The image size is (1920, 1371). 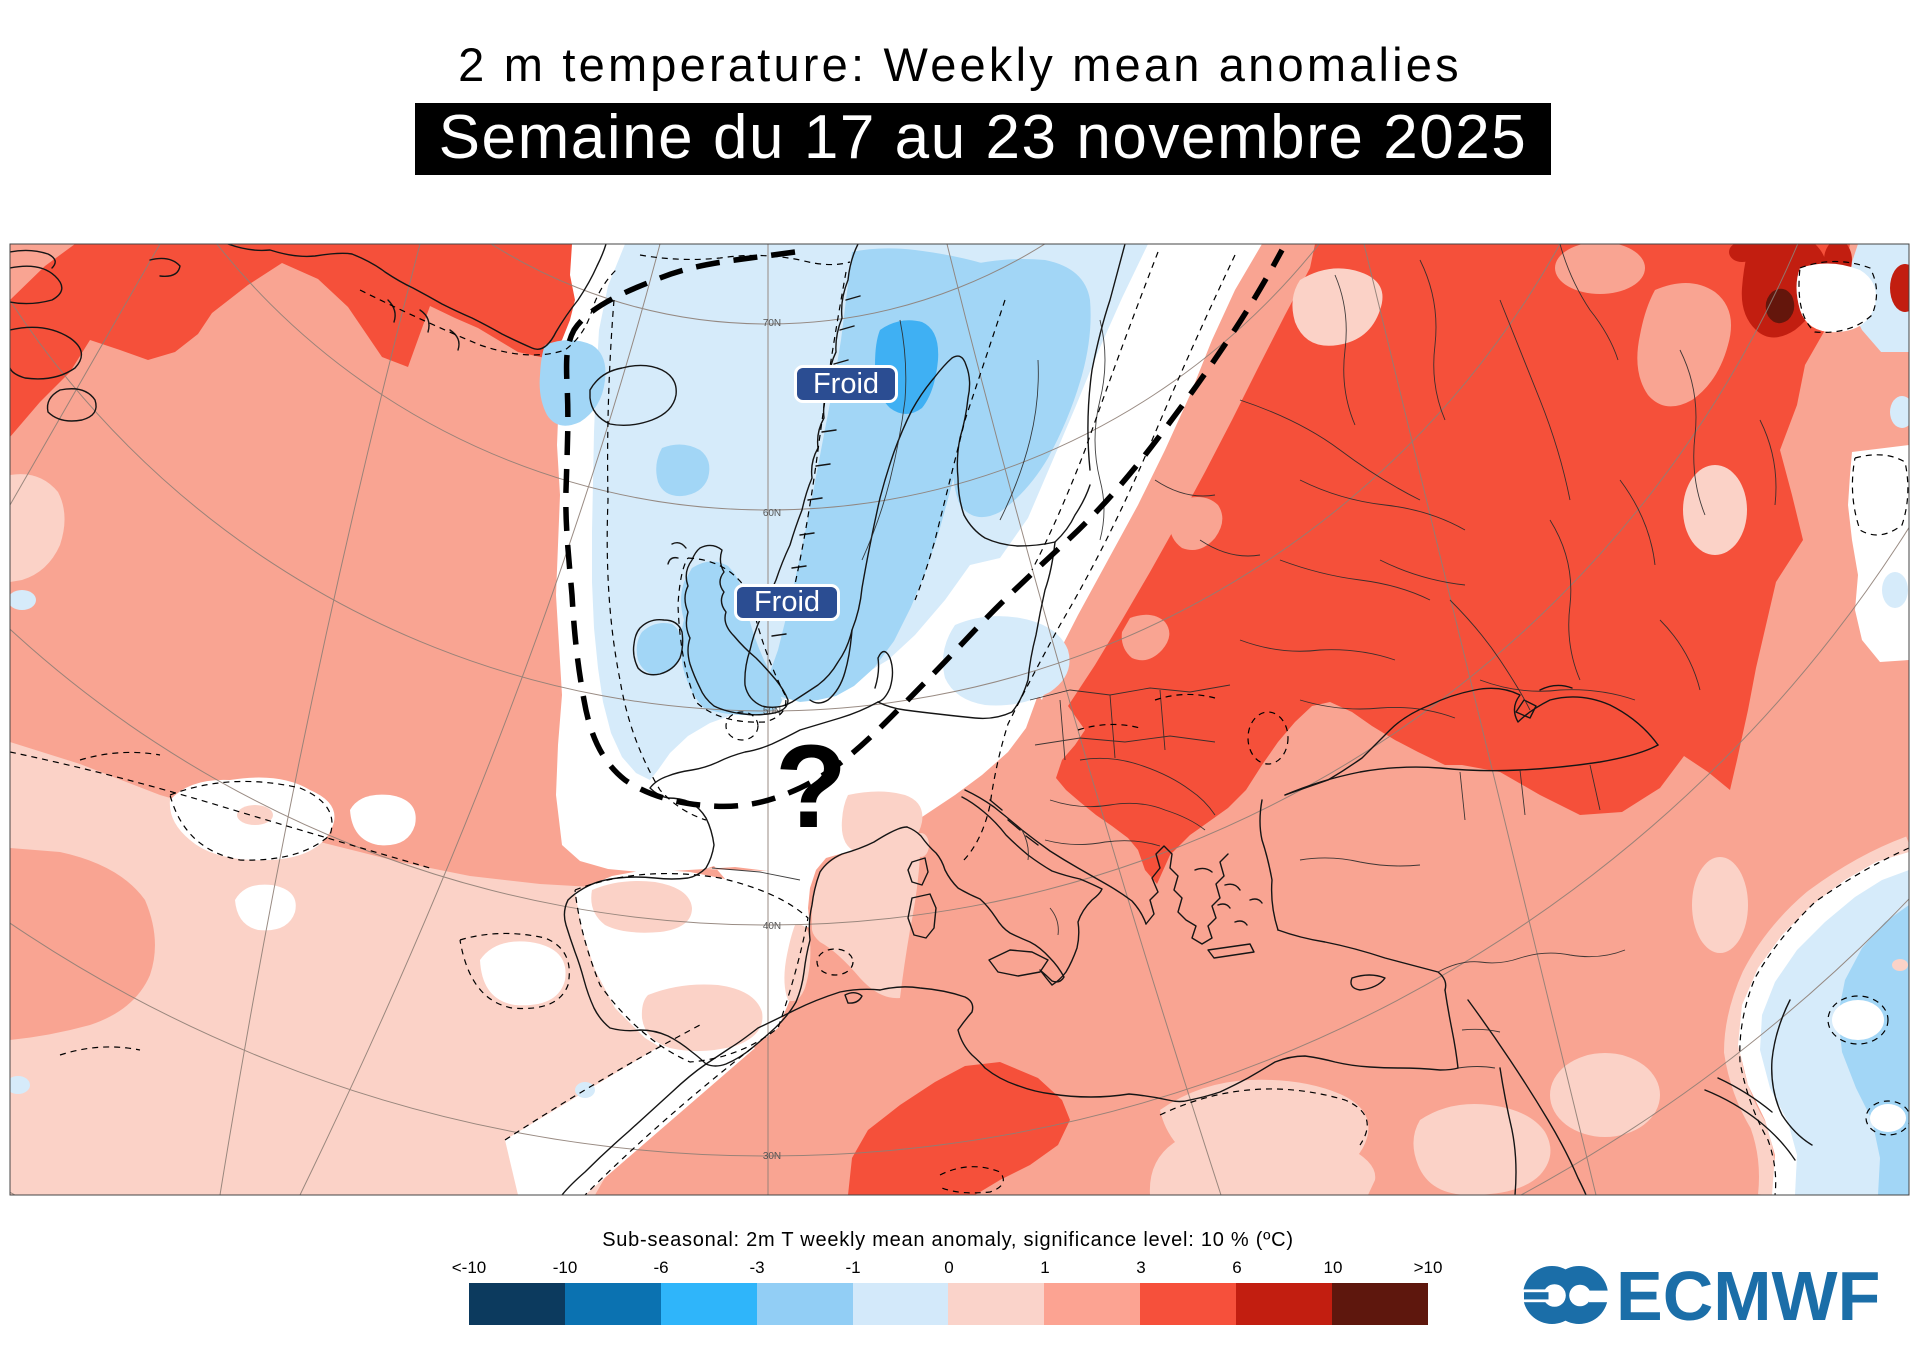 What do you see at coordinates (772, 711) in the screenshot?
I see `svg-text: 50N` at bounding box center [772, 711].